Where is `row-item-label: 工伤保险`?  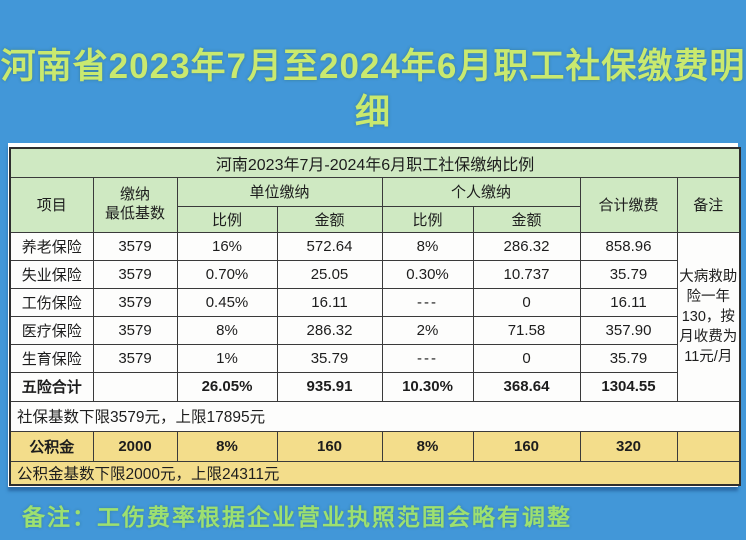 row-item-label: 工伤保险 is located at coordinates (51, 302).